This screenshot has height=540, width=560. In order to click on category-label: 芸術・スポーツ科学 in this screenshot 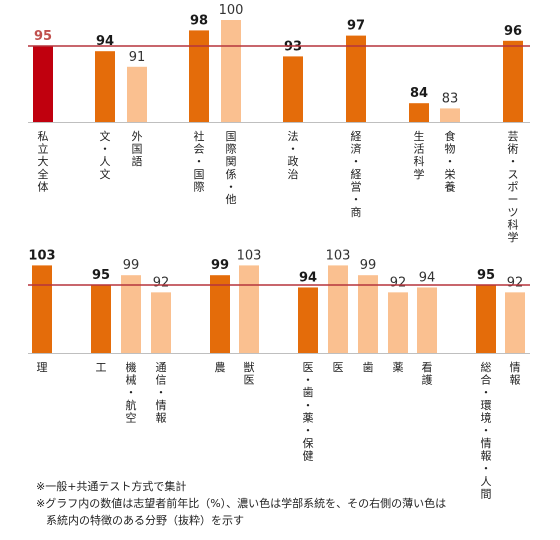, I will do `click(513, 187)`.